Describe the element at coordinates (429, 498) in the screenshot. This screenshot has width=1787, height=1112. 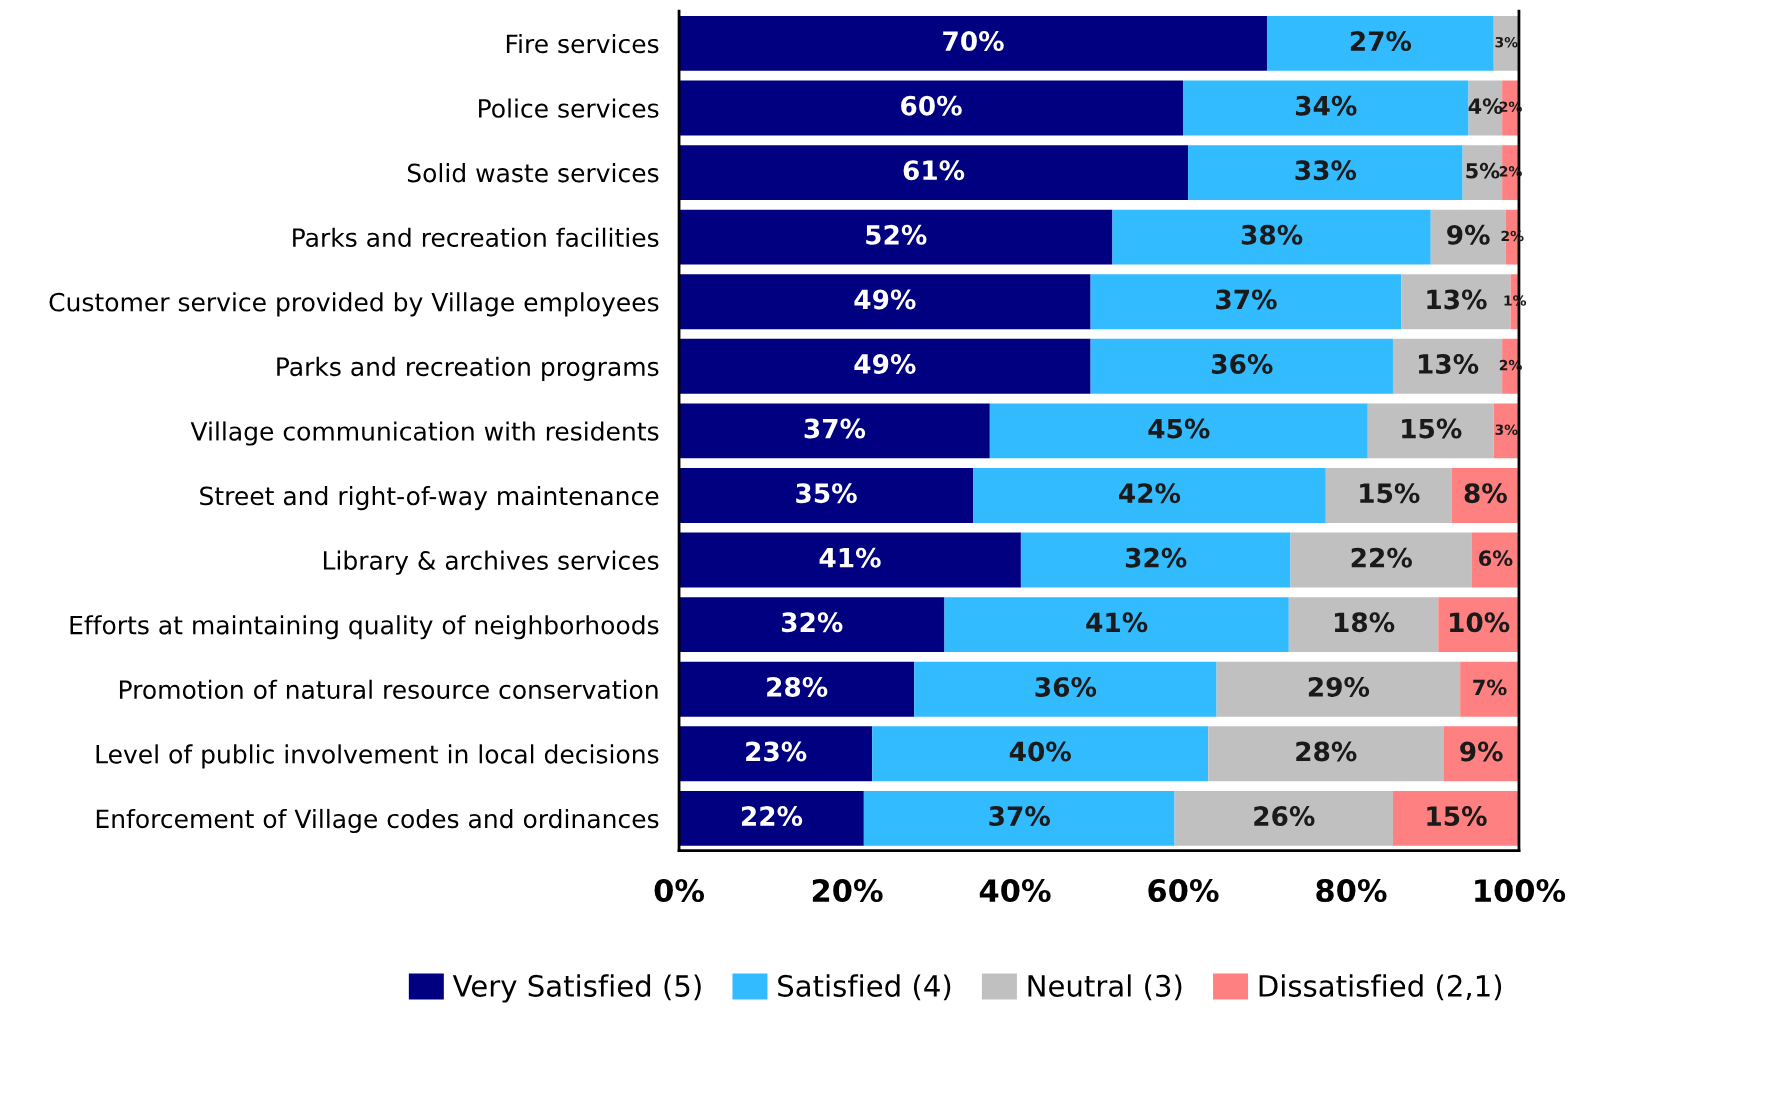
I see `y-tick-label: Street and right-of-way maintenance` at that location.